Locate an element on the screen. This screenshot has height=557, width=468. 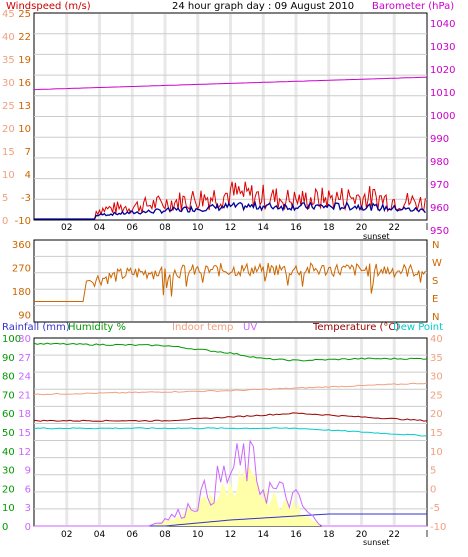
tick-label-humidity: 70 is located at coordinates (8, 395).